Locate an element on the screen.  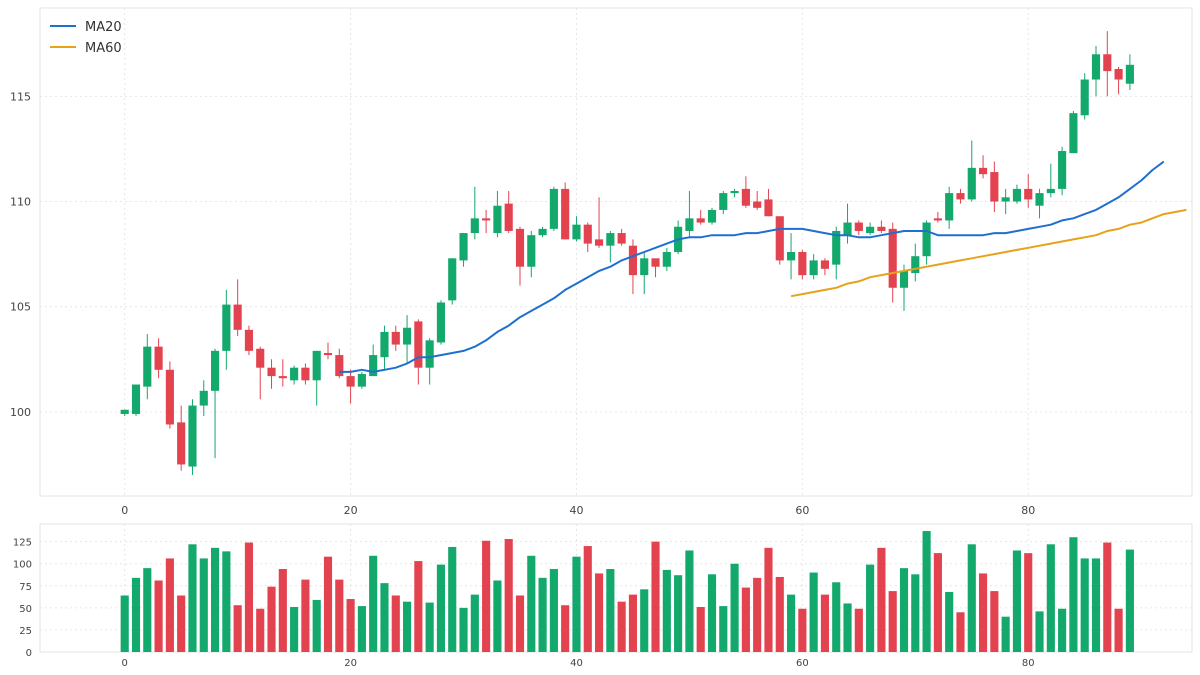
price-x-tick-label: 40 is located at coordinates (576, 510).